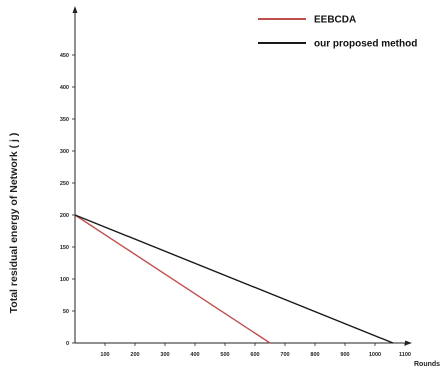 The image size is (441, 375). Describe the element at coordinates (75, 9) in the screenshot. I see `y-axis-arrowhead` at that location.